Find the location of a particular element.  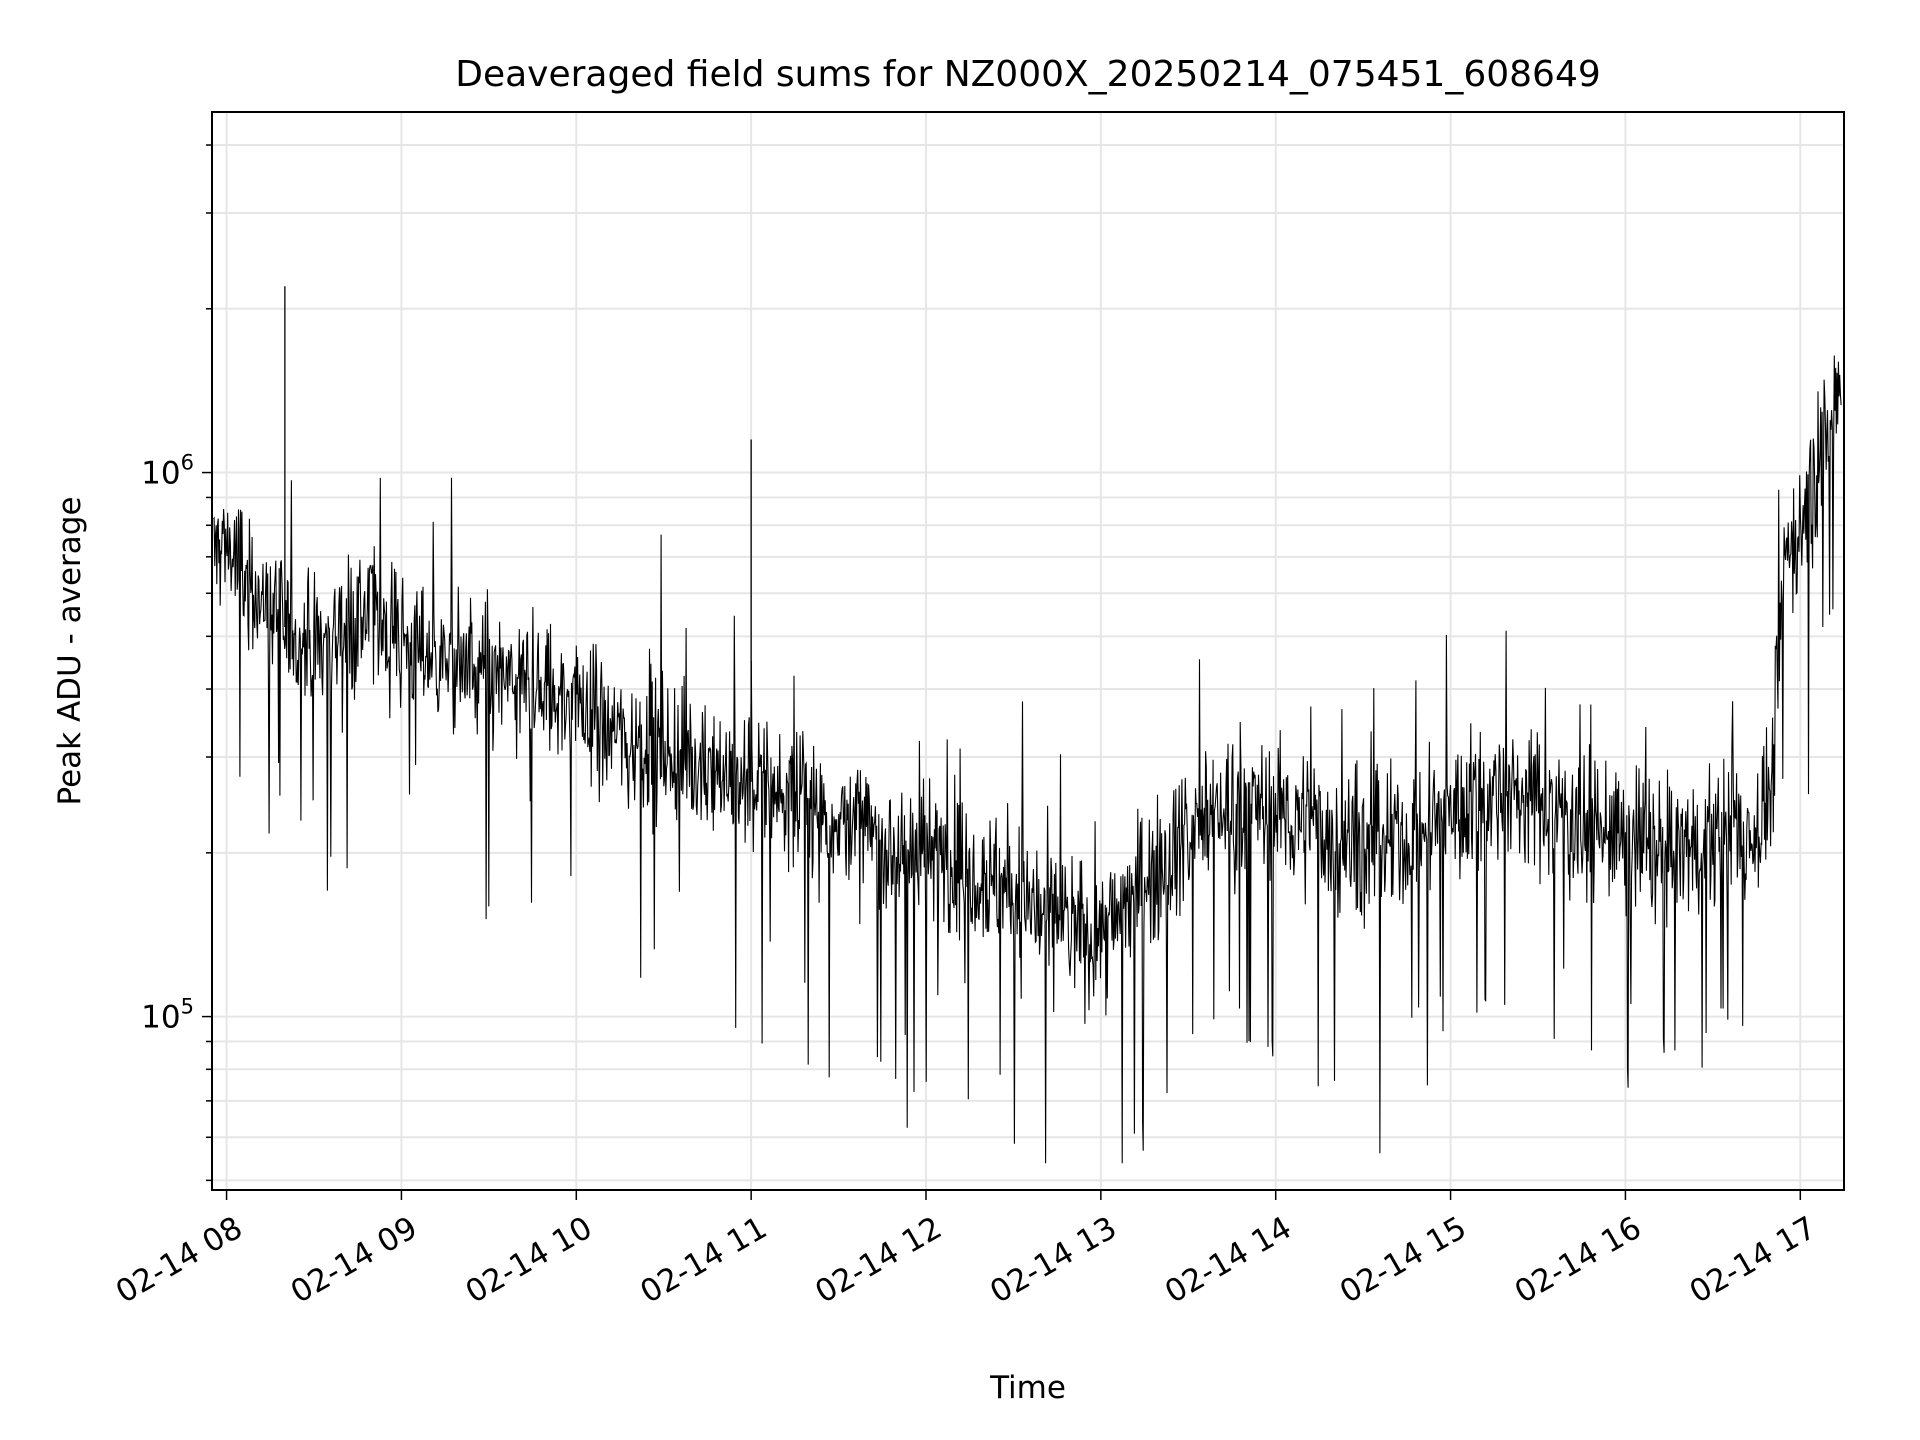

y-tick-label: 10⁵ is located at coordinates (167, 1015).